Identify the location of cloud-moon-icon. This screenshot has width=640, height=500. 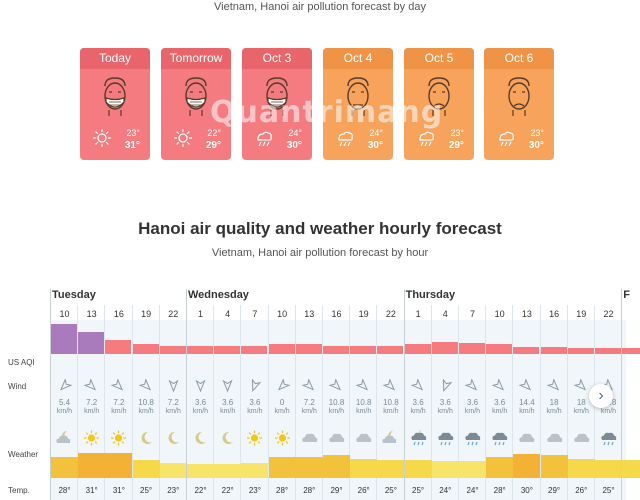
(64, 438).